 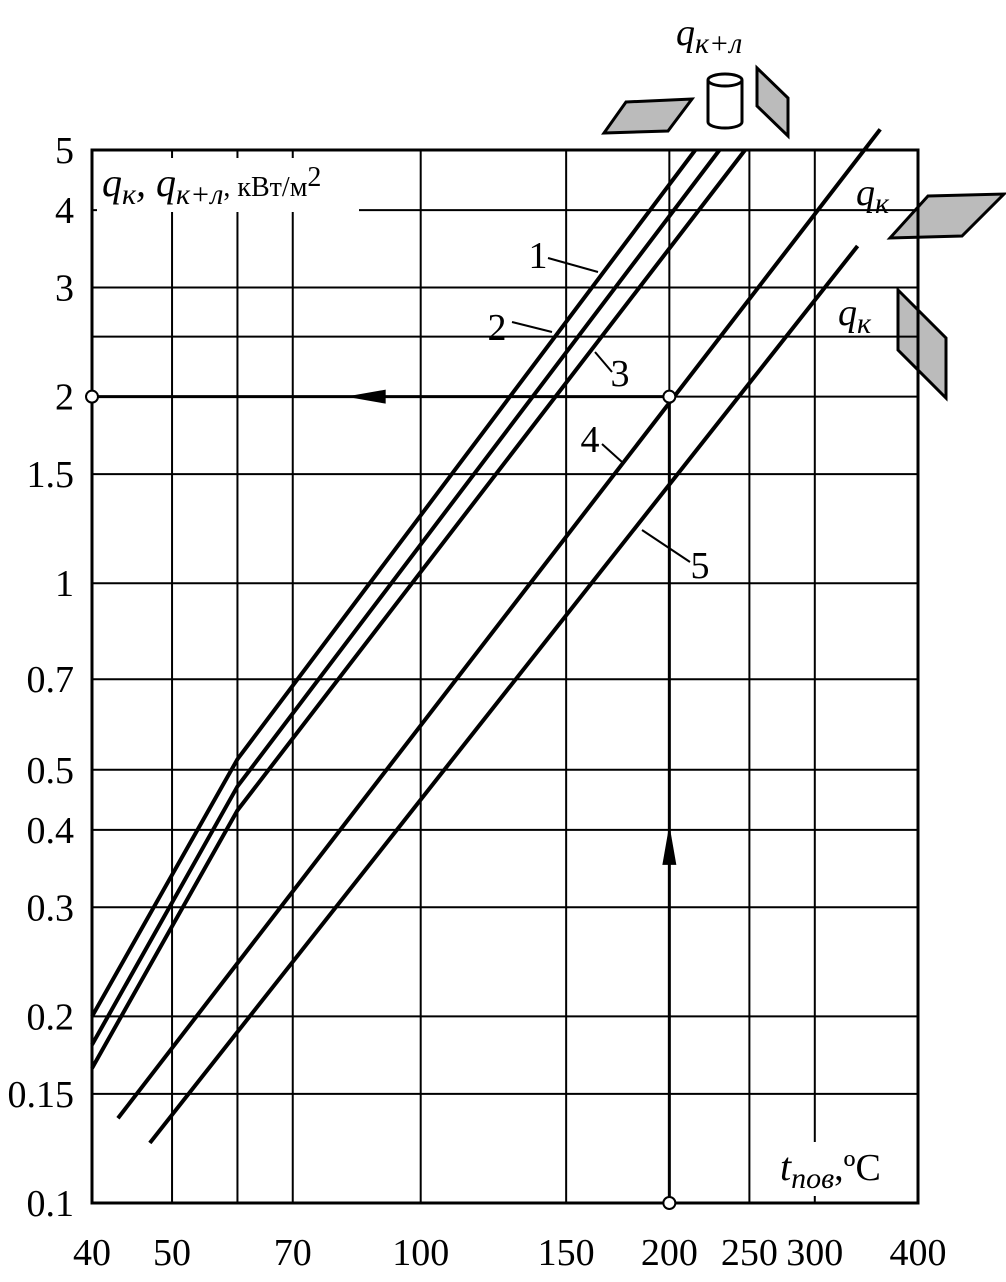 What do you see at coordinates (725, 105) in the screenshot?
I see `icon-cylinder` at bounding box center [725, 105].